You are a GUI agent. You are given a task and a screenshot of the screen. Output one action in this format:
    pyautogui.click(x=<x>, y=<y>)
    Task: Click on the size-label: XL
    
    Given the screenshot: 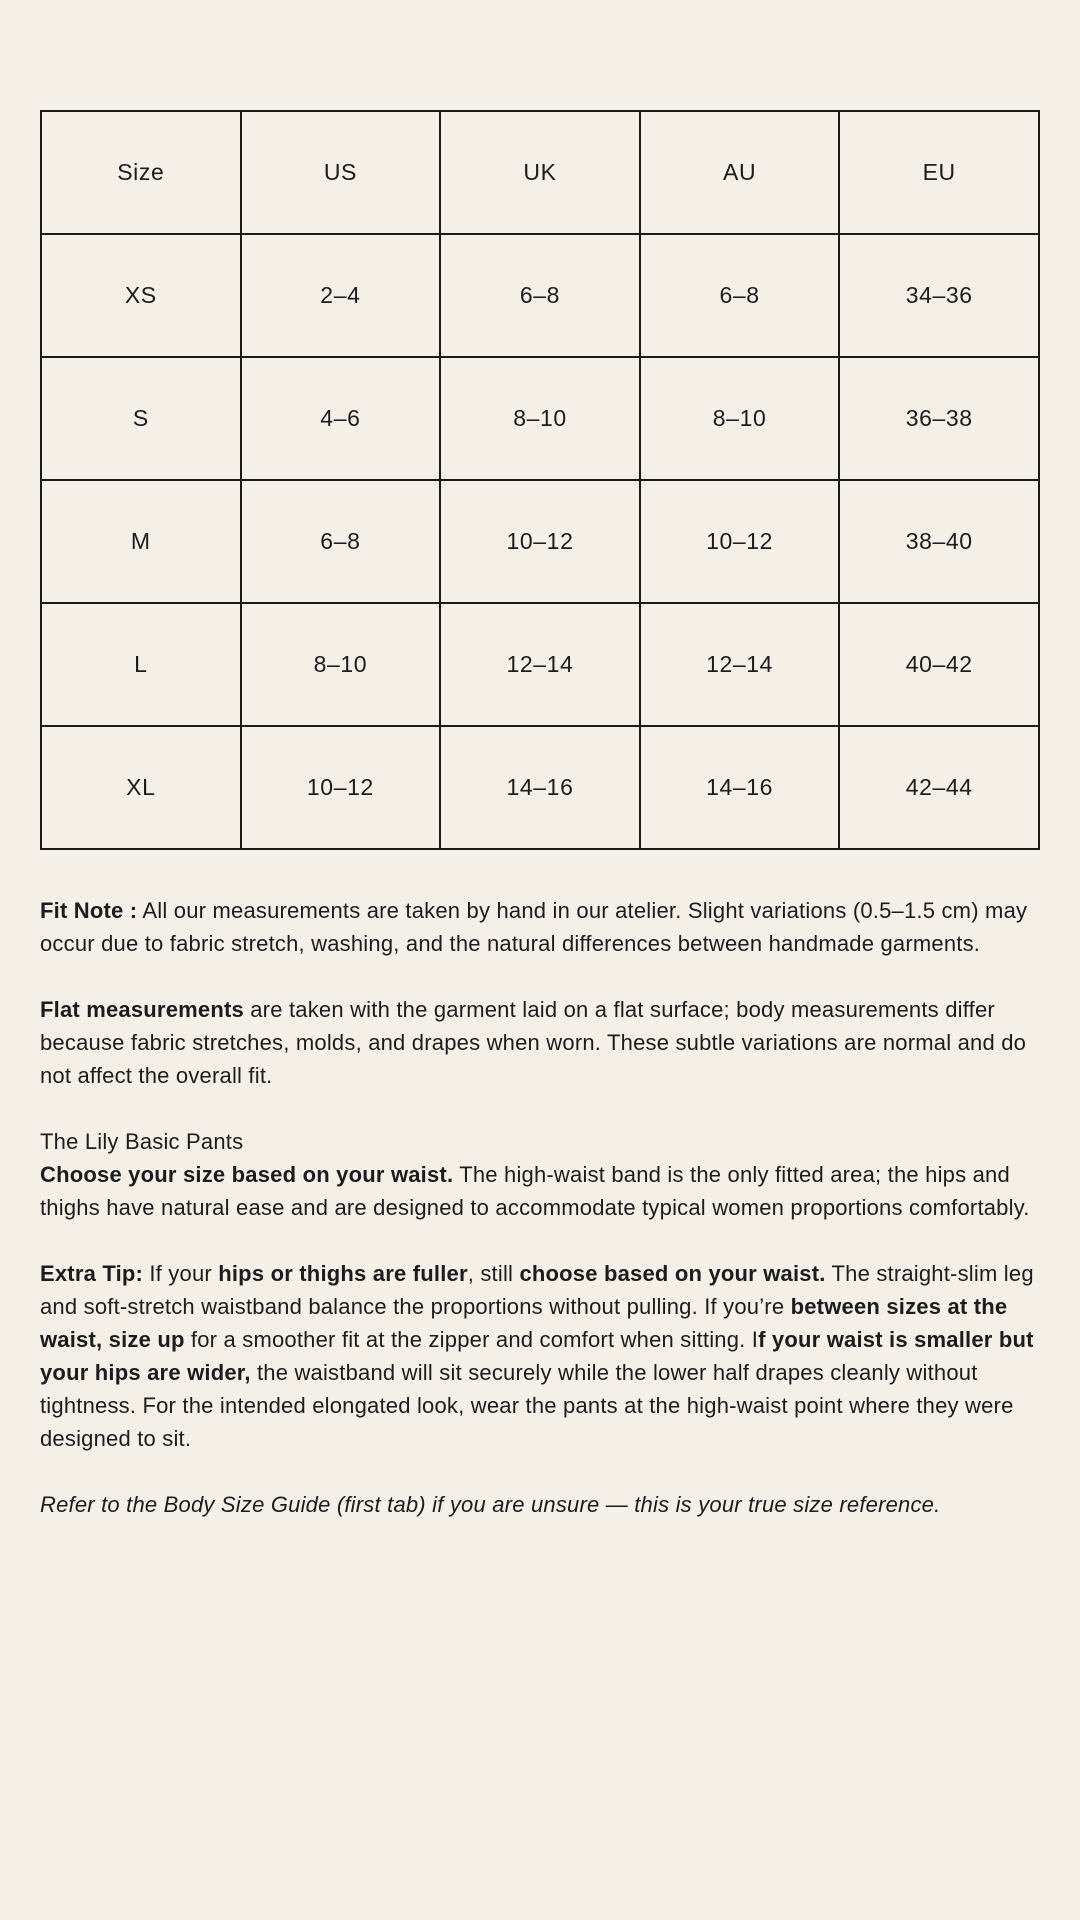 What is the action you would take?
    pyautogui.click(x=141, y=787)
    